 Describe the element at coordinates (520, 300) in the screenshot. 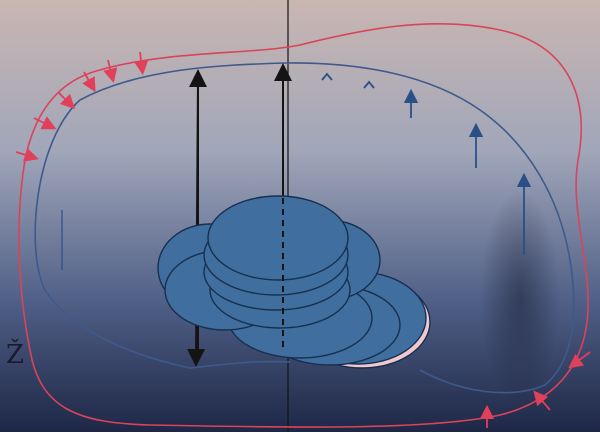

I see `shadow-region` at that location.